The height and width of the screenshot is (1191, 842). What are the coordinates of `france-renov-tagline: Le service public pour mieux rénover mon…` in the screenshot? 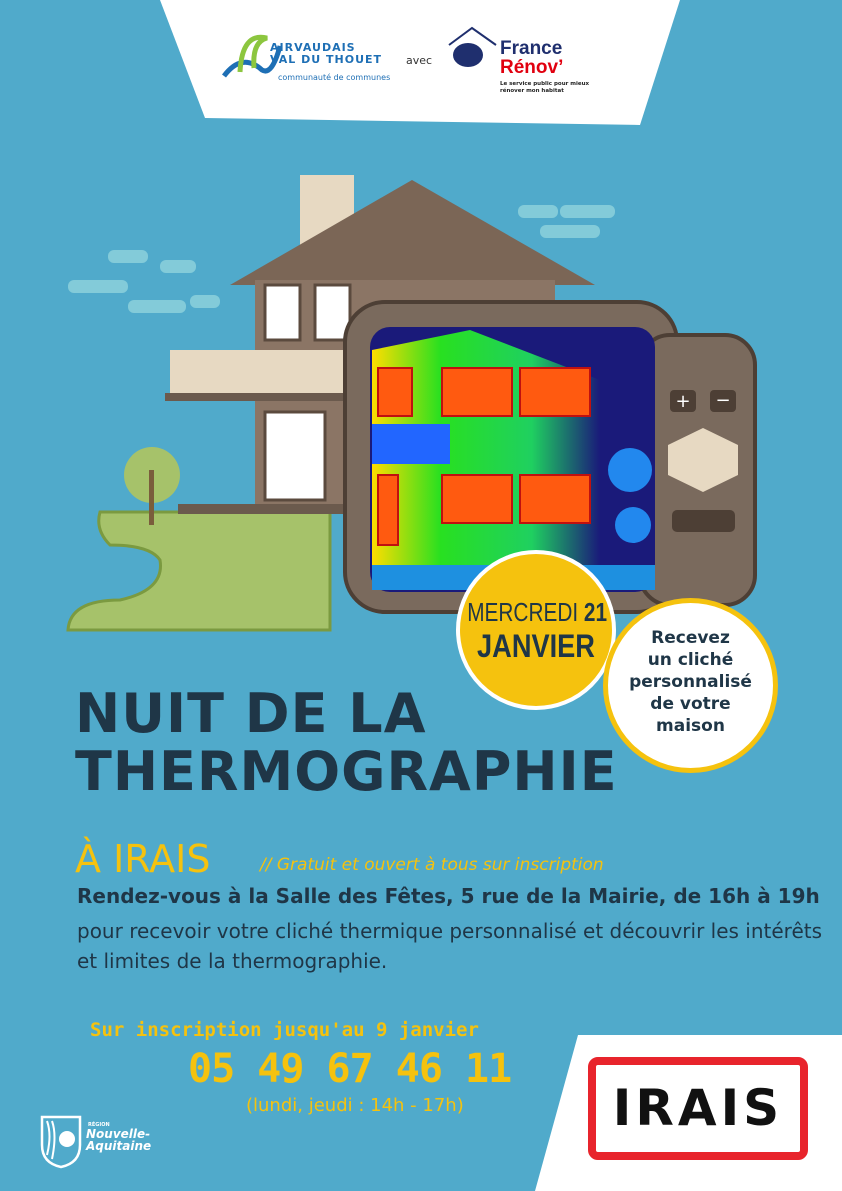 It's located at (545, 87).